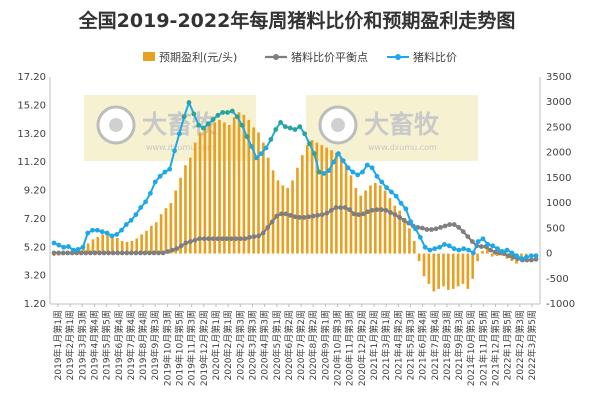 This screenshot has height=415, width=594. I want to click on x-tick-label: 2019年12月第2周, so click(204, 348).